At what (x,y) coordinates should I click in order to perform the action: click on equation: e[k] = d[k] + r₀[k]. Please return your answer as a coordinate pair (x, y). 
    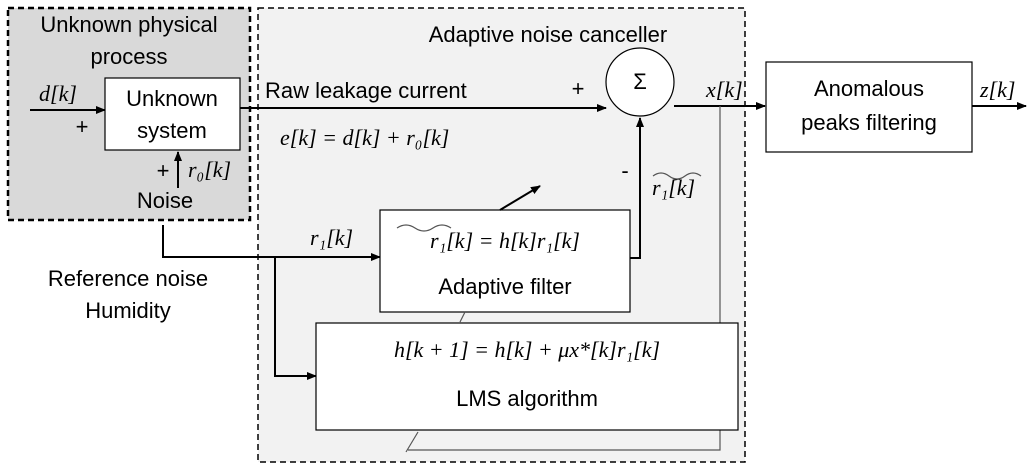
    Looking at the image, I should click on (364, 137).